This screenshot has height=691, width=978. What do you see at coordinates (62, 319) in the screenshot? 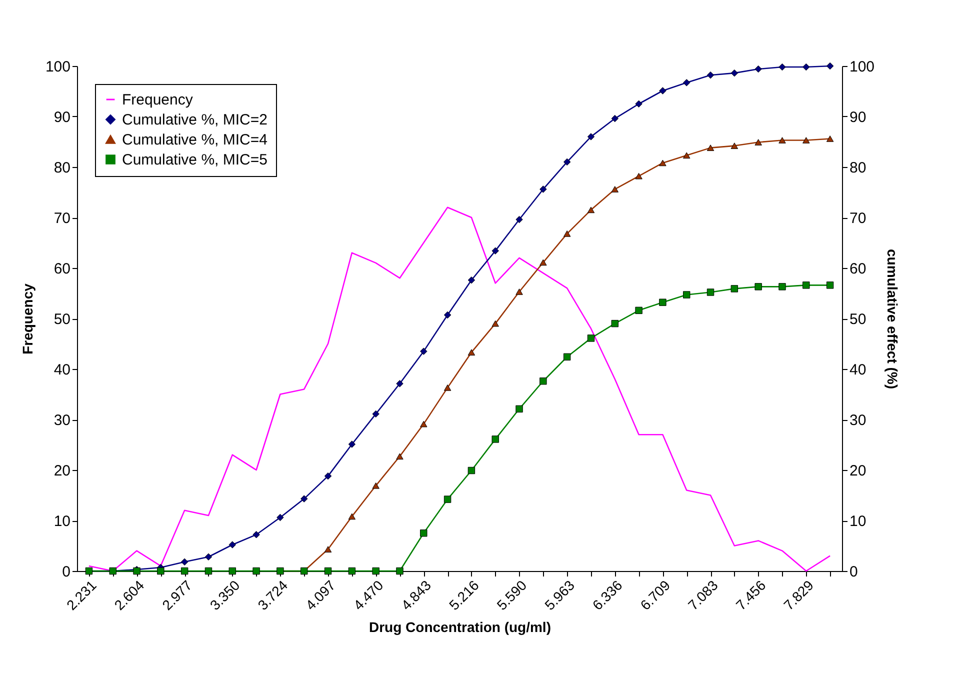
I see `y-tick-label: 50` at bounding box center [62, 319].